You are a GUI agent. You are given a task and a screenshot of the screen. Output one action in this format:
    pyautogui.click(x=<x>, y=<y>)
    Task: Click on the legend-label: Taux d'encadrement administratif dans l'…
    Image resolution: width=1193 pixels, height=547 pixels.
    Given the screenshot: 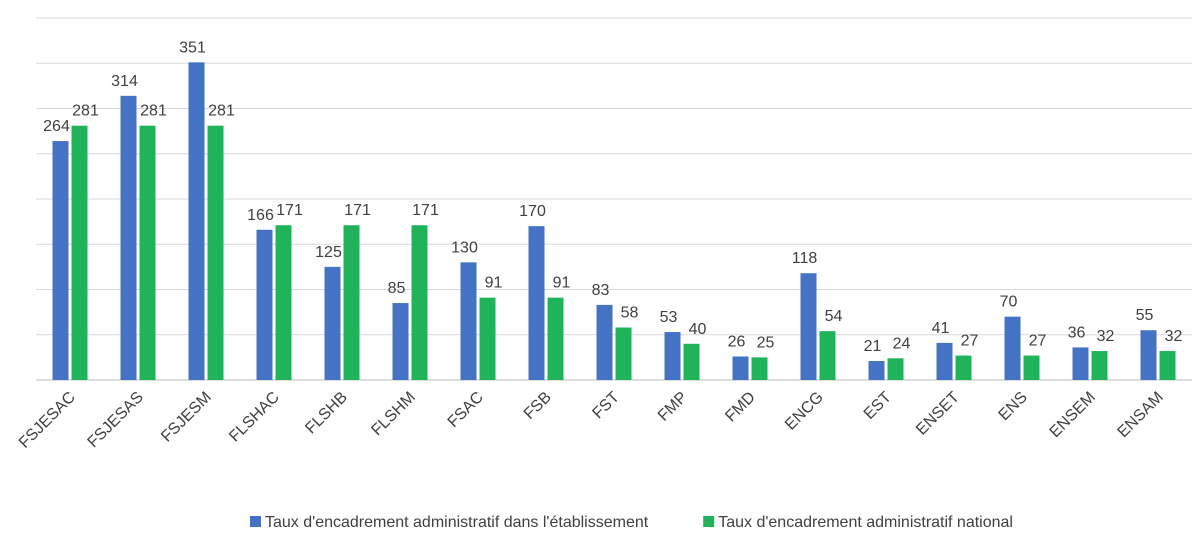 What is the action you would take?
    pyautogui.click(x=457, y=522)
    